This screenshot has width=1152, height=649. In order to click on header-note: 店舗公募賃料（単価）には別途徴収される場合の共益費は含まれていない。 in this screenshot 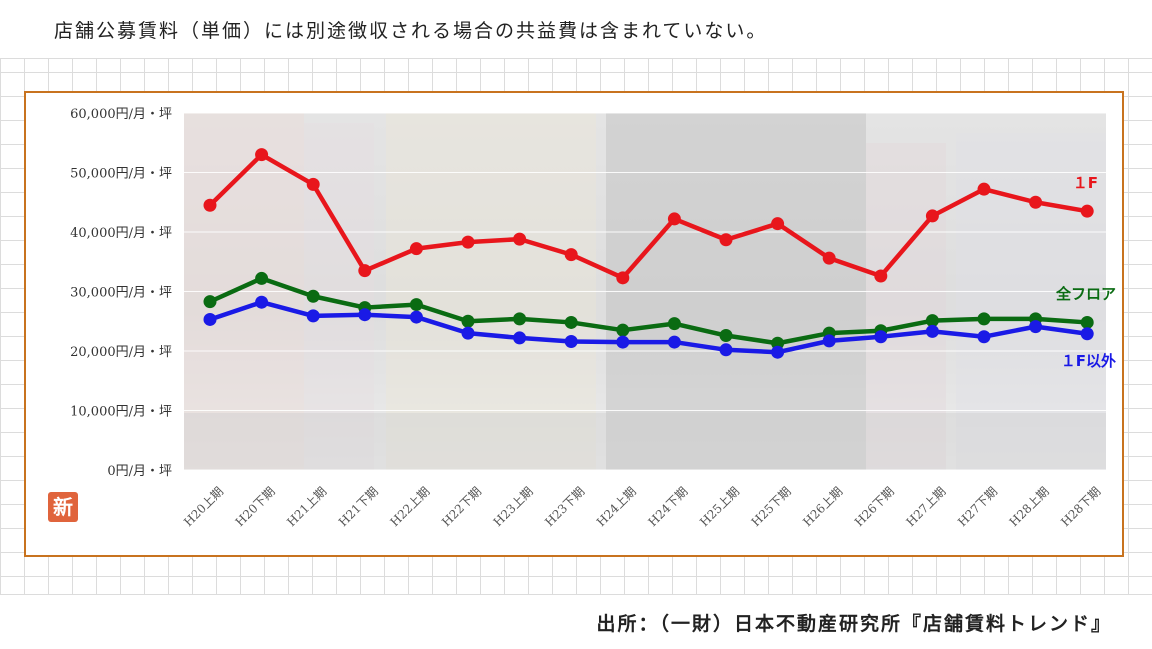, I will do `click(411, 31)`.